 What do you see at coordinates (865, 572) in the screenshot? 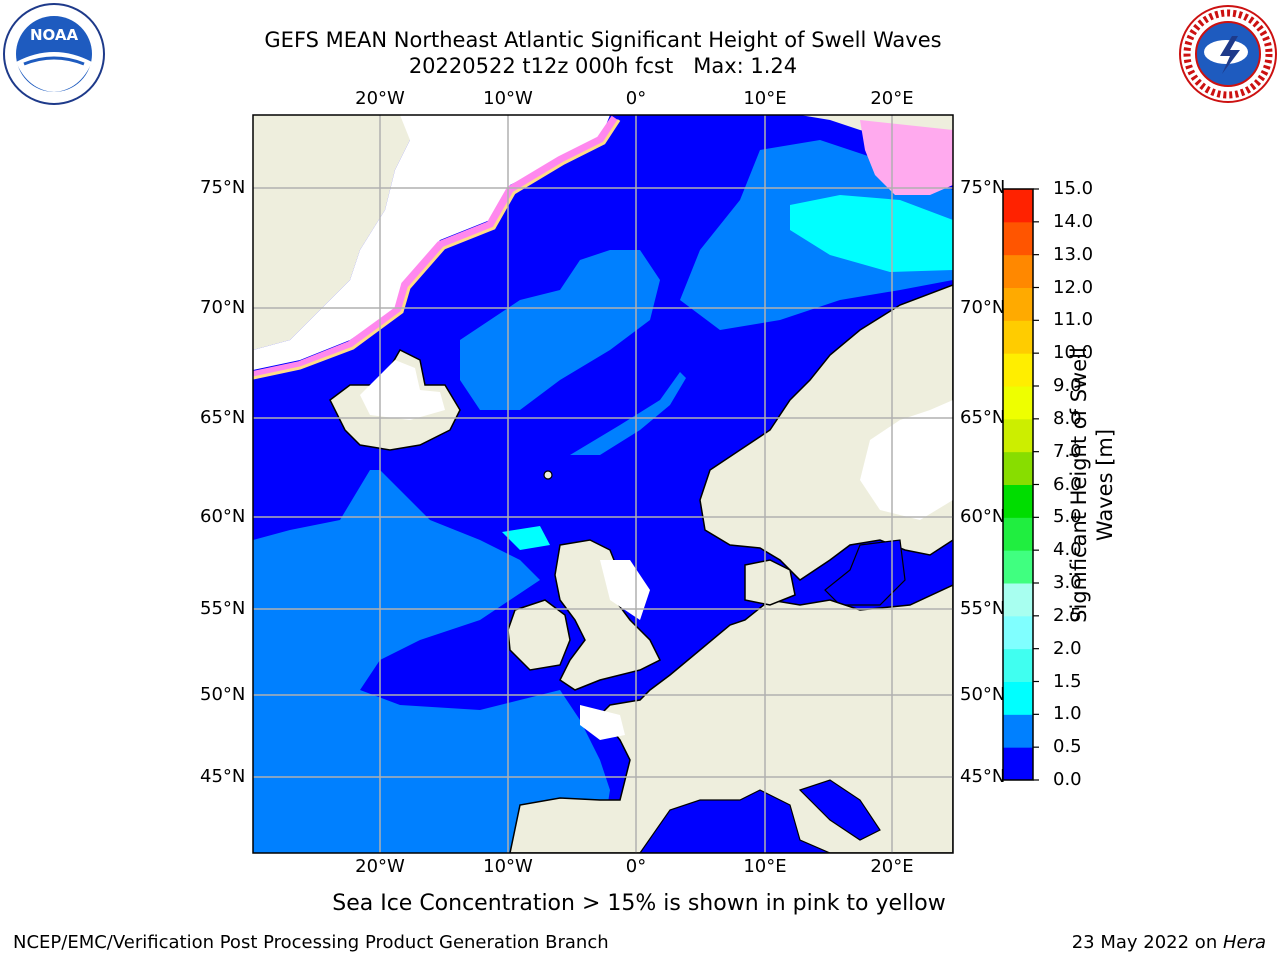
I see `baltic-sea` at bounding box center [865, 572].